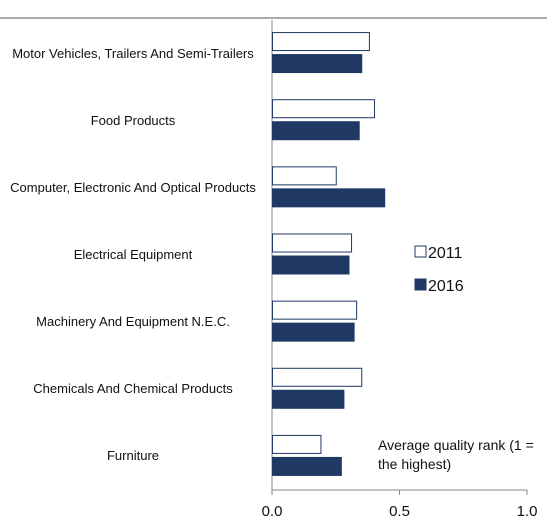 This screenshot has height=522, width=547. Describe the element at coordinates (133, 254) in the screenshot. I see `y-tick-label: Electrical Equipment` at that location.